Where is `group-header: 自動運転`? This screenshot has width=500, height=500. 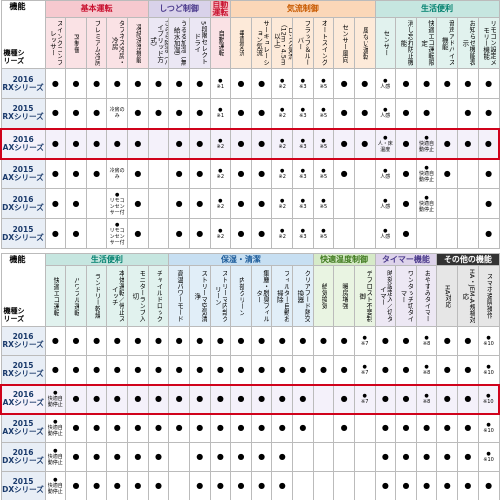 group-header: 自動運転 is located at coordinates (220, 9).